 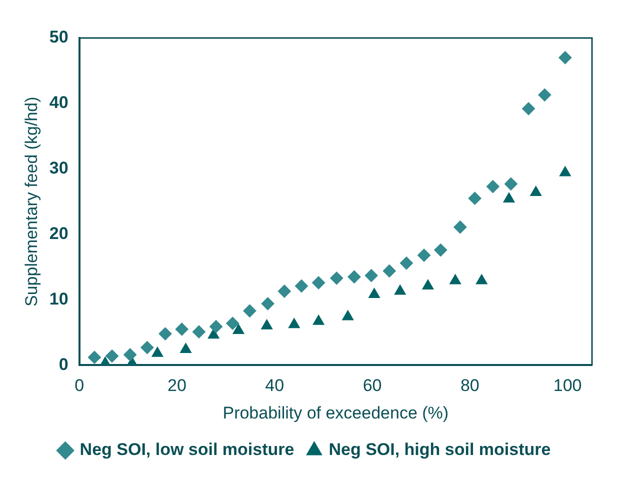 I want to click on x-tick-label: 80, so click(x=470, y=386).